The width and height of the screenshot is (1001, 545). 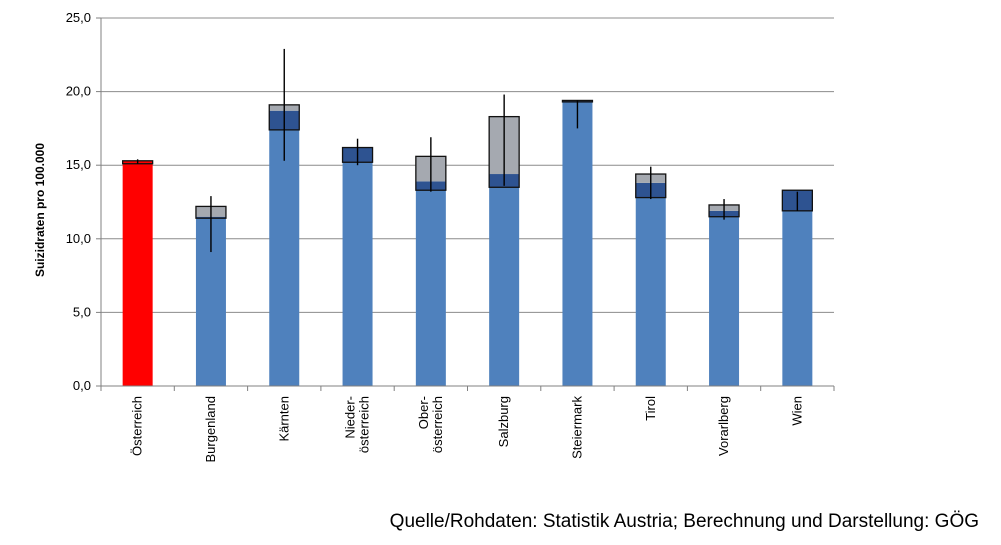 What do you see at coordinates (78, 238) in the screenshot?
I see `y-tick-label: 10,0` at bounding box center [78, 238].